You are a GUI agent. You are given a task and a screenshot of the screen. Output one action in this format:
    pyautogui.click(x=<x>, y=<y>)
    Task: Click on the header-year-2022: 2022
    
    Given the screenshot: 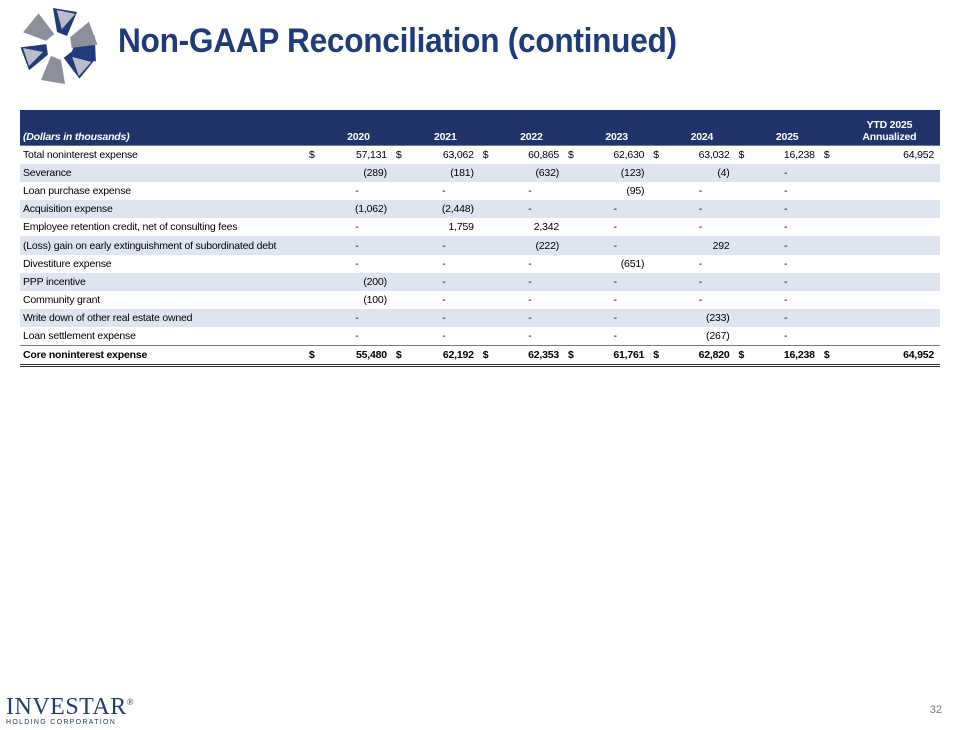 What is the action you would take?
    pyautogui.click(x=531, y=128)
    